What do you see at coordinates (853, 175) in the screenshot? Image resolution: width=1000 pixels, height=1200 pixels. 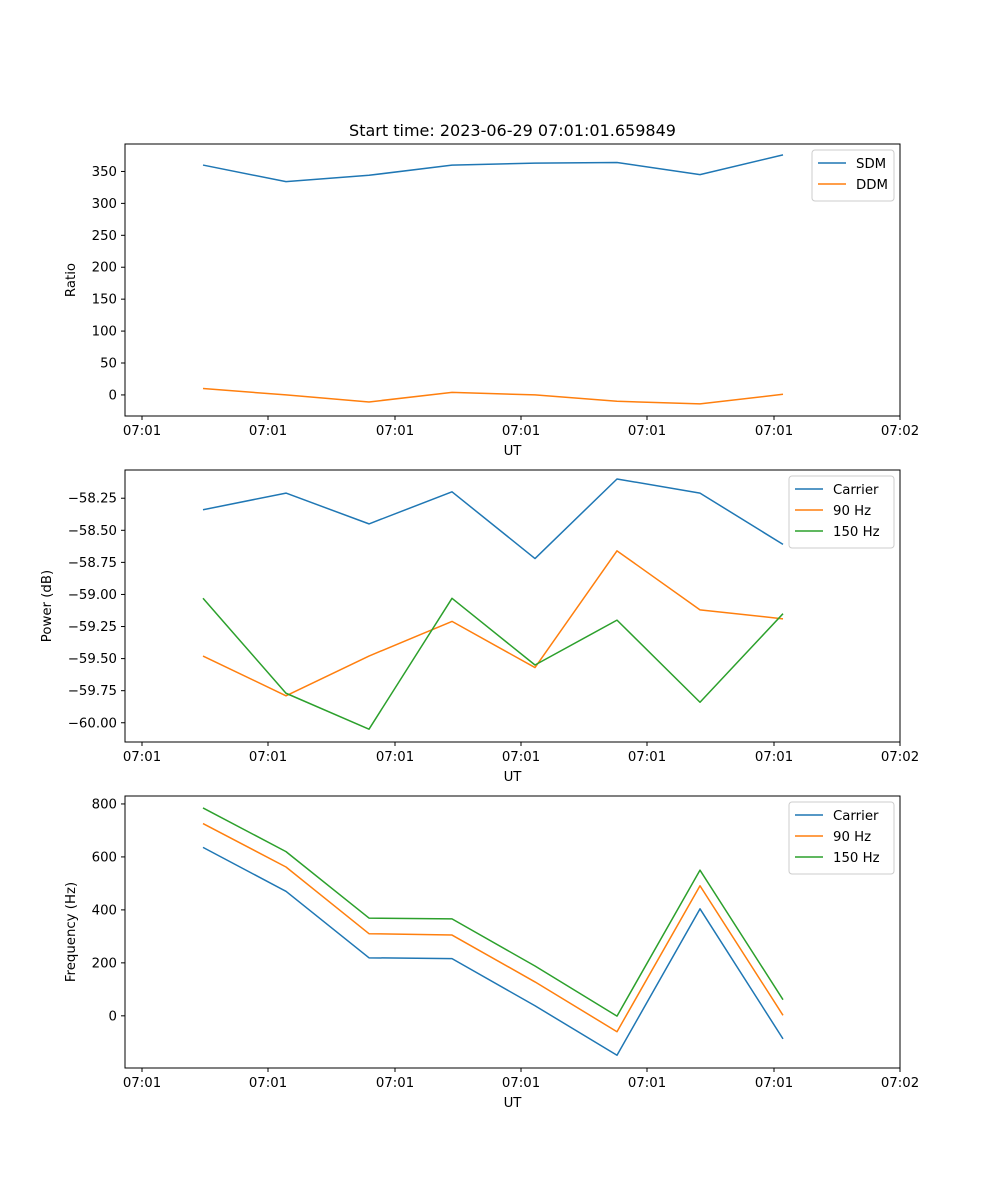 I see `legend: SDM DDM` at bounding box center [853, 175].